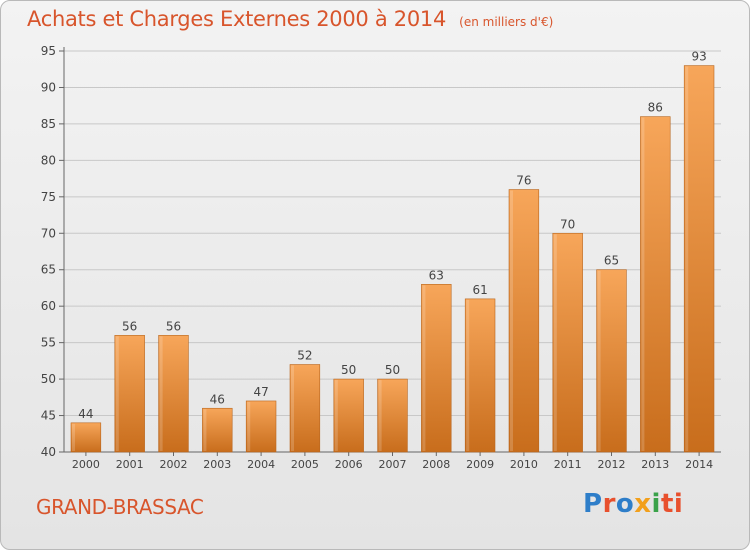  Describe the element at coordinates (305, 464) in the screenshot. I see `x-tick-label: 2005` at that location.